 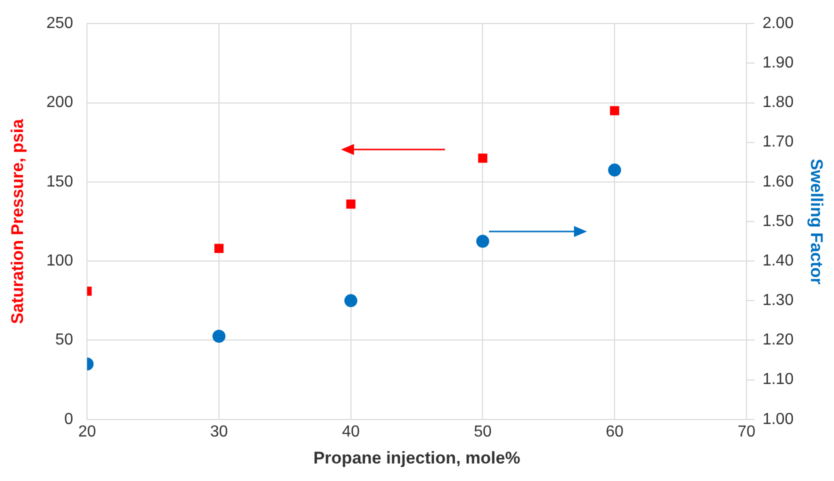 What do you see at coordinates (778, 340) in the screenshot?
I see `y2-tick-label: 1.20` at bounding box center [778, 340].